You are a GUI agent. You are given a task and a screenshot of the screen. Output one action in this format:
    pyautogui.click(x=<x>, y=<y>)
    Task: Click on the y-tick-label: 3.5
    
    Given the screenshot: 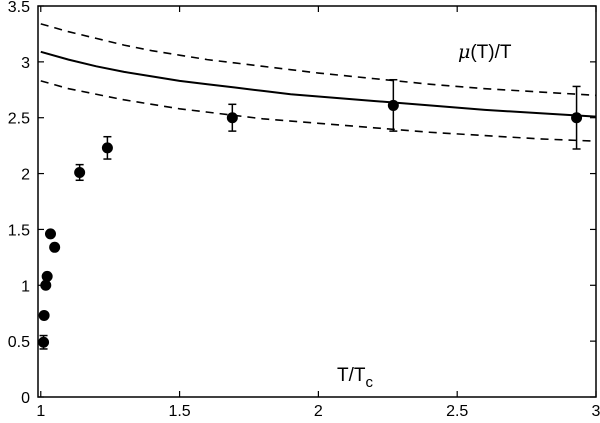 What is the action you would take?
    pyautogui.click(x=19, y=8)
    